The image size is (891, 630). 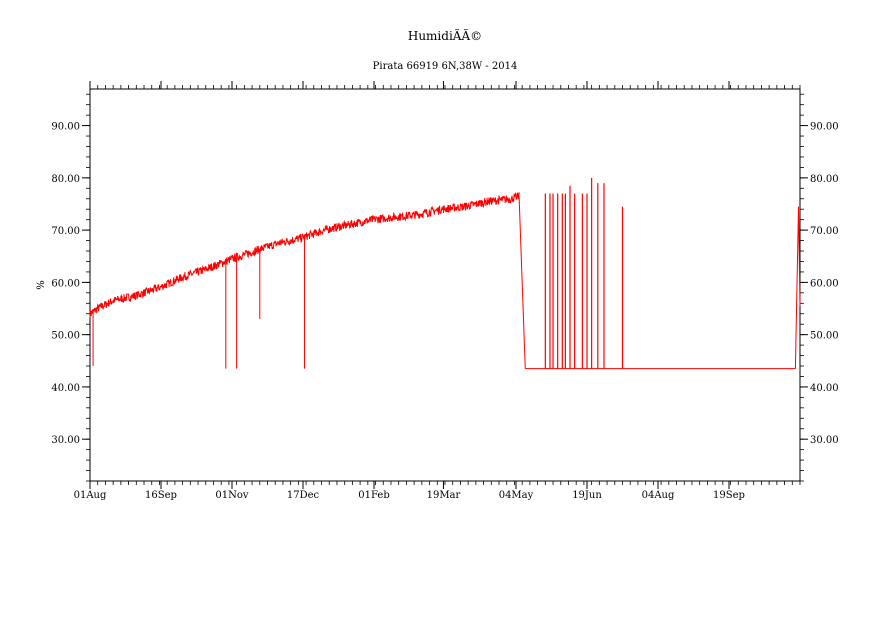 I want to click on x-tick-label: 17Dec, so click(x=303, y=495).